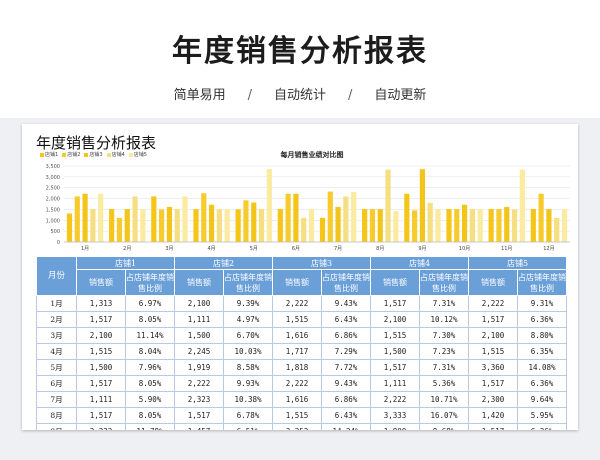 Image resolution: width=600 pixels, height=460 pixels. Describe the element at coordinates (444, 367) in the screenshot. I see `ratio-cell: 7.31%` at that location.